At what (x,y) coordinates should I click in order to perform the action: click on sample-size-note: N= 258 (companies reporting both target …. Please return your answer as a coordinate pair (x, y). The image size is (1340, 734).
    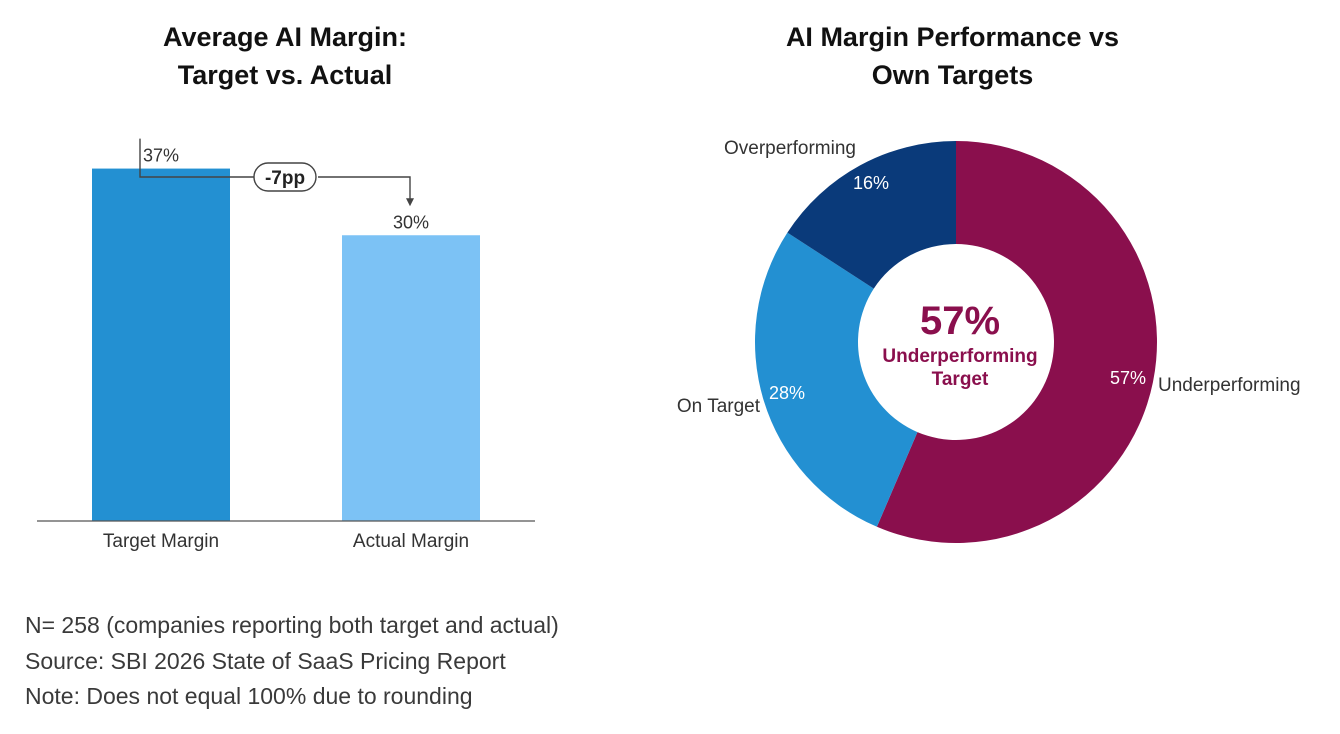
    Looking at the image, I should click on (292, 625).